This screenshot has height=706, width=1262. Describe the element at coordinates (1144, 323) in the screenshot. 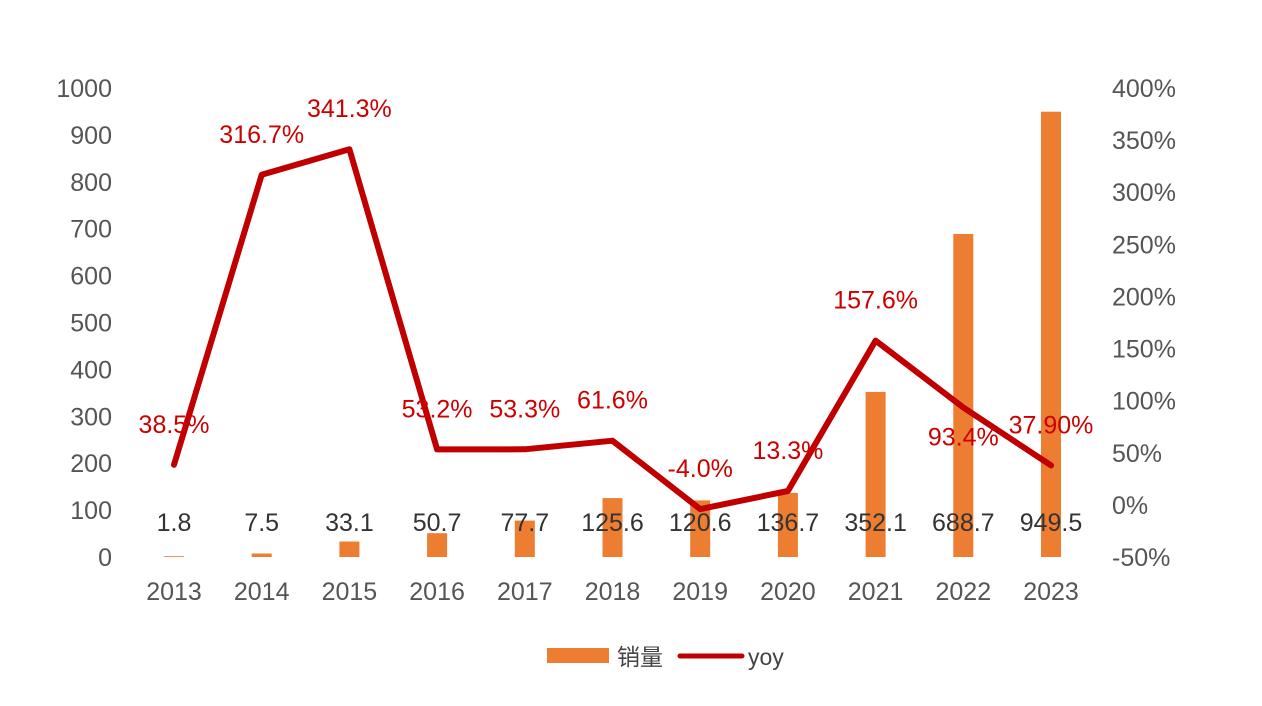

I see `right-axis-ticks: -50% 0% 50% 100% 150% 200% 250% 300% 350% 400%` at that location.